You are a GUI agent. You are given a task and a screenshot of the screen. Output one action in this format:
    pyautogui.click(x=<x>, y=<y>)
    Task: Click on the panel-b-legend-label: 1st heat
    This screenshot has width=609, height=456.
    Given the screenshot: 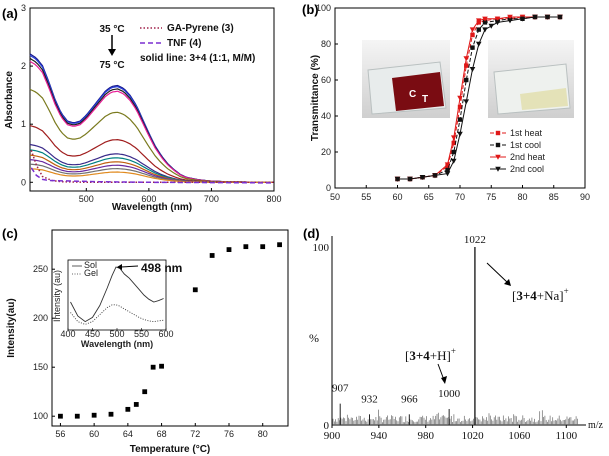 What is the action you would take?
    pyautogui.click(x=526, y=133)
    